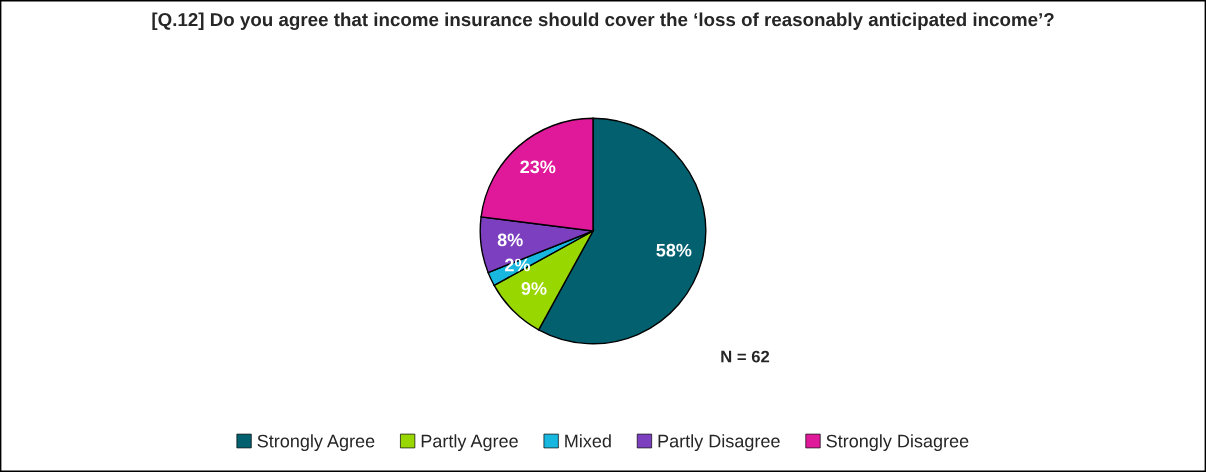 The height and width of the screenshot is (472, 1206). What do you see at coordinates (674, 250) in the screenshot?
I see `data-label: 58%` at bounding box center [674, 250].